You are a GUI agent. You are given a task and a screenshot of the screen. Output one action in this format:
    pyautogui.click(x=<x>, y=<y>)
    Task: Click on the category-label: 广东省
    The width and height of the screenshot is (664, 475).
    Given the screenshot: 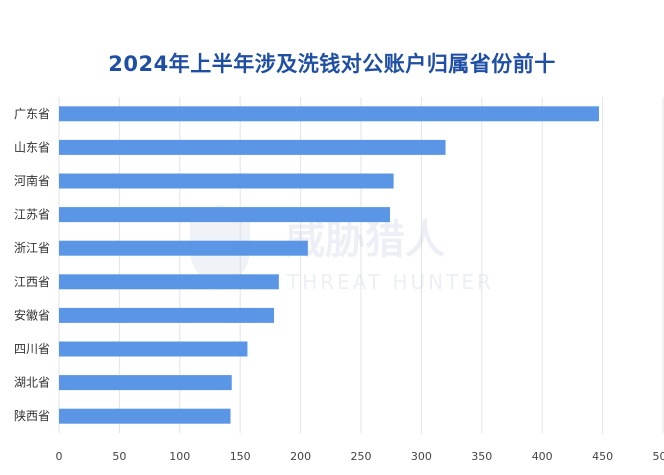 What is the action you would take?
    pyautogui.click(x=32, y=114)
    